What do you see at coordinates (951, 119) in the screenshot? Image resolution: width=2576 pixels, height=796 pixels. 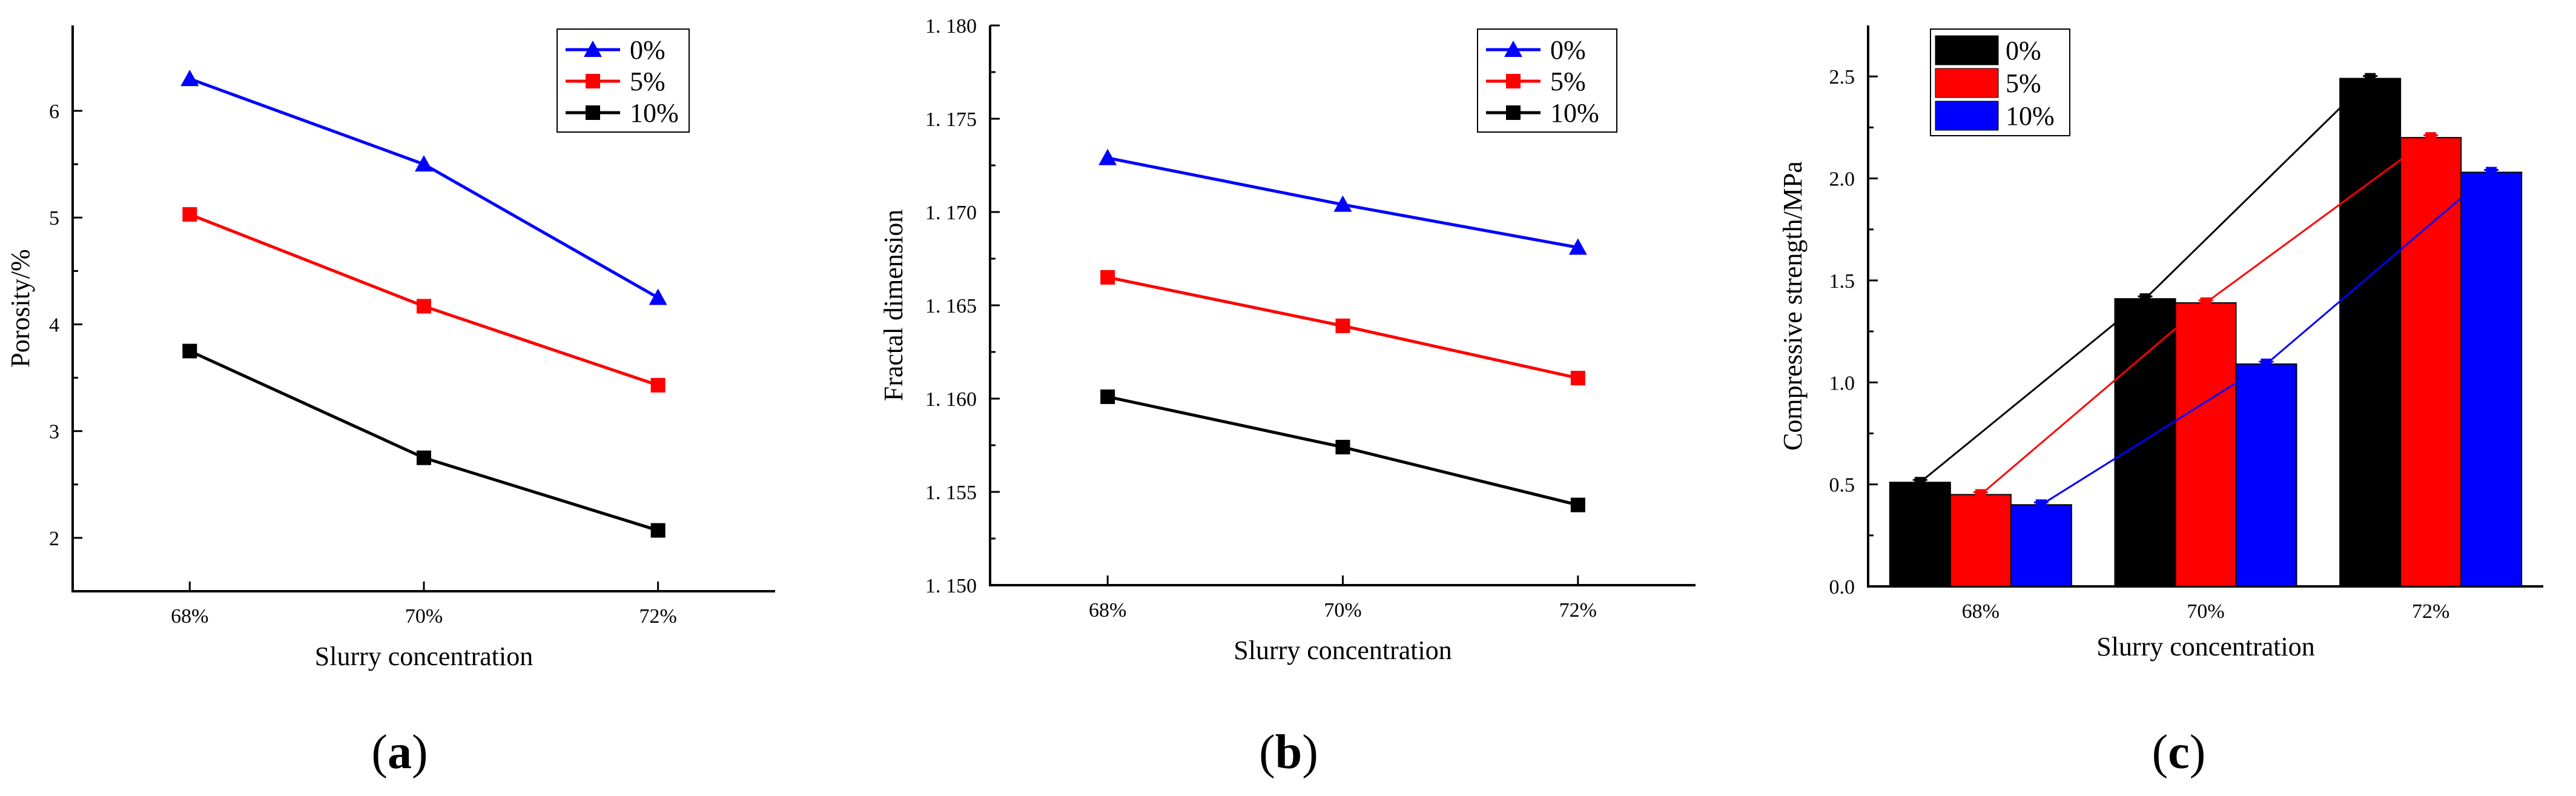 I see `y-tick-label: 1. 175` at bounding box center [951, 119].